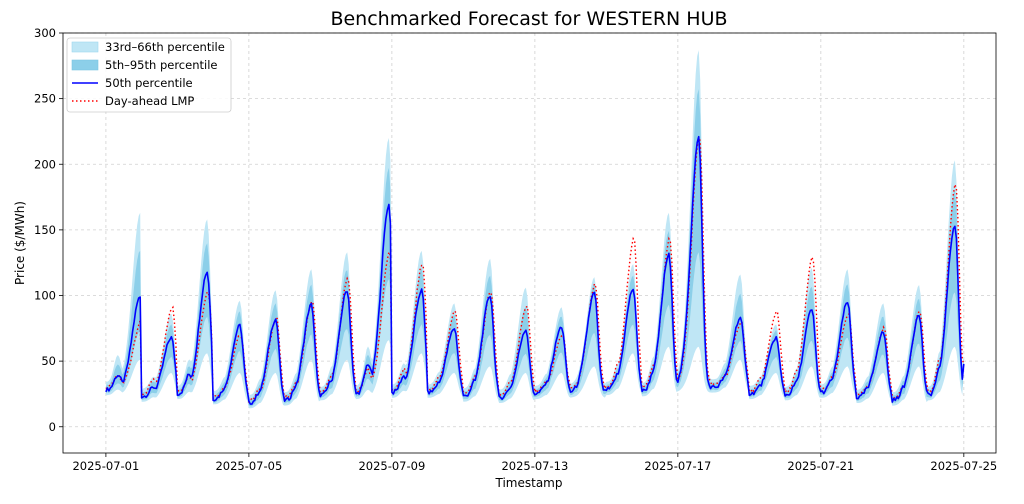  What do you see at coordinates (534, 466) in the screenshot?
I see `x-tick-label: 2025-07-13` at bounding box center [534, 466].